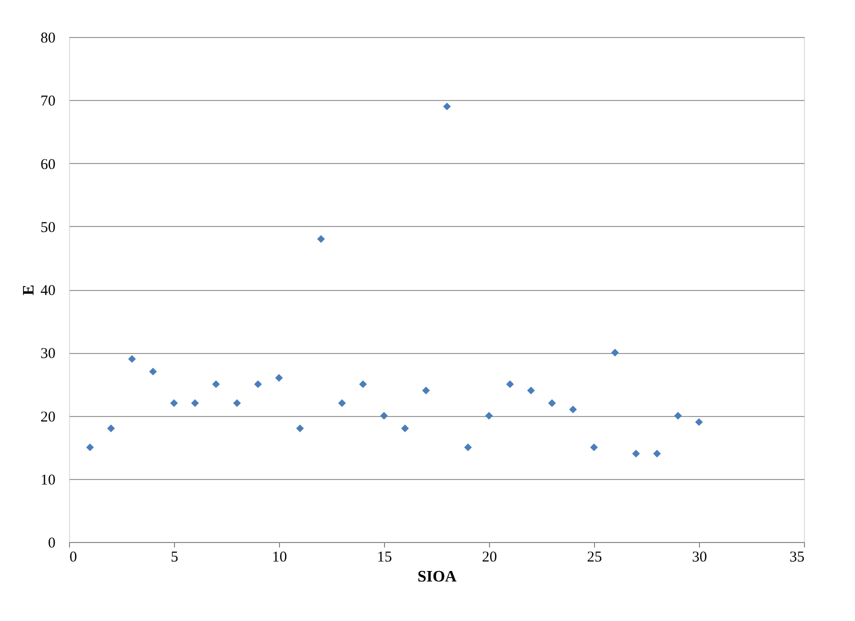 Image resolution: width=855 pixels, height=621 pixels. Describe the element at coordinates (699, 558) in the screenshot. I see `x-tick-label: 30` at that location.